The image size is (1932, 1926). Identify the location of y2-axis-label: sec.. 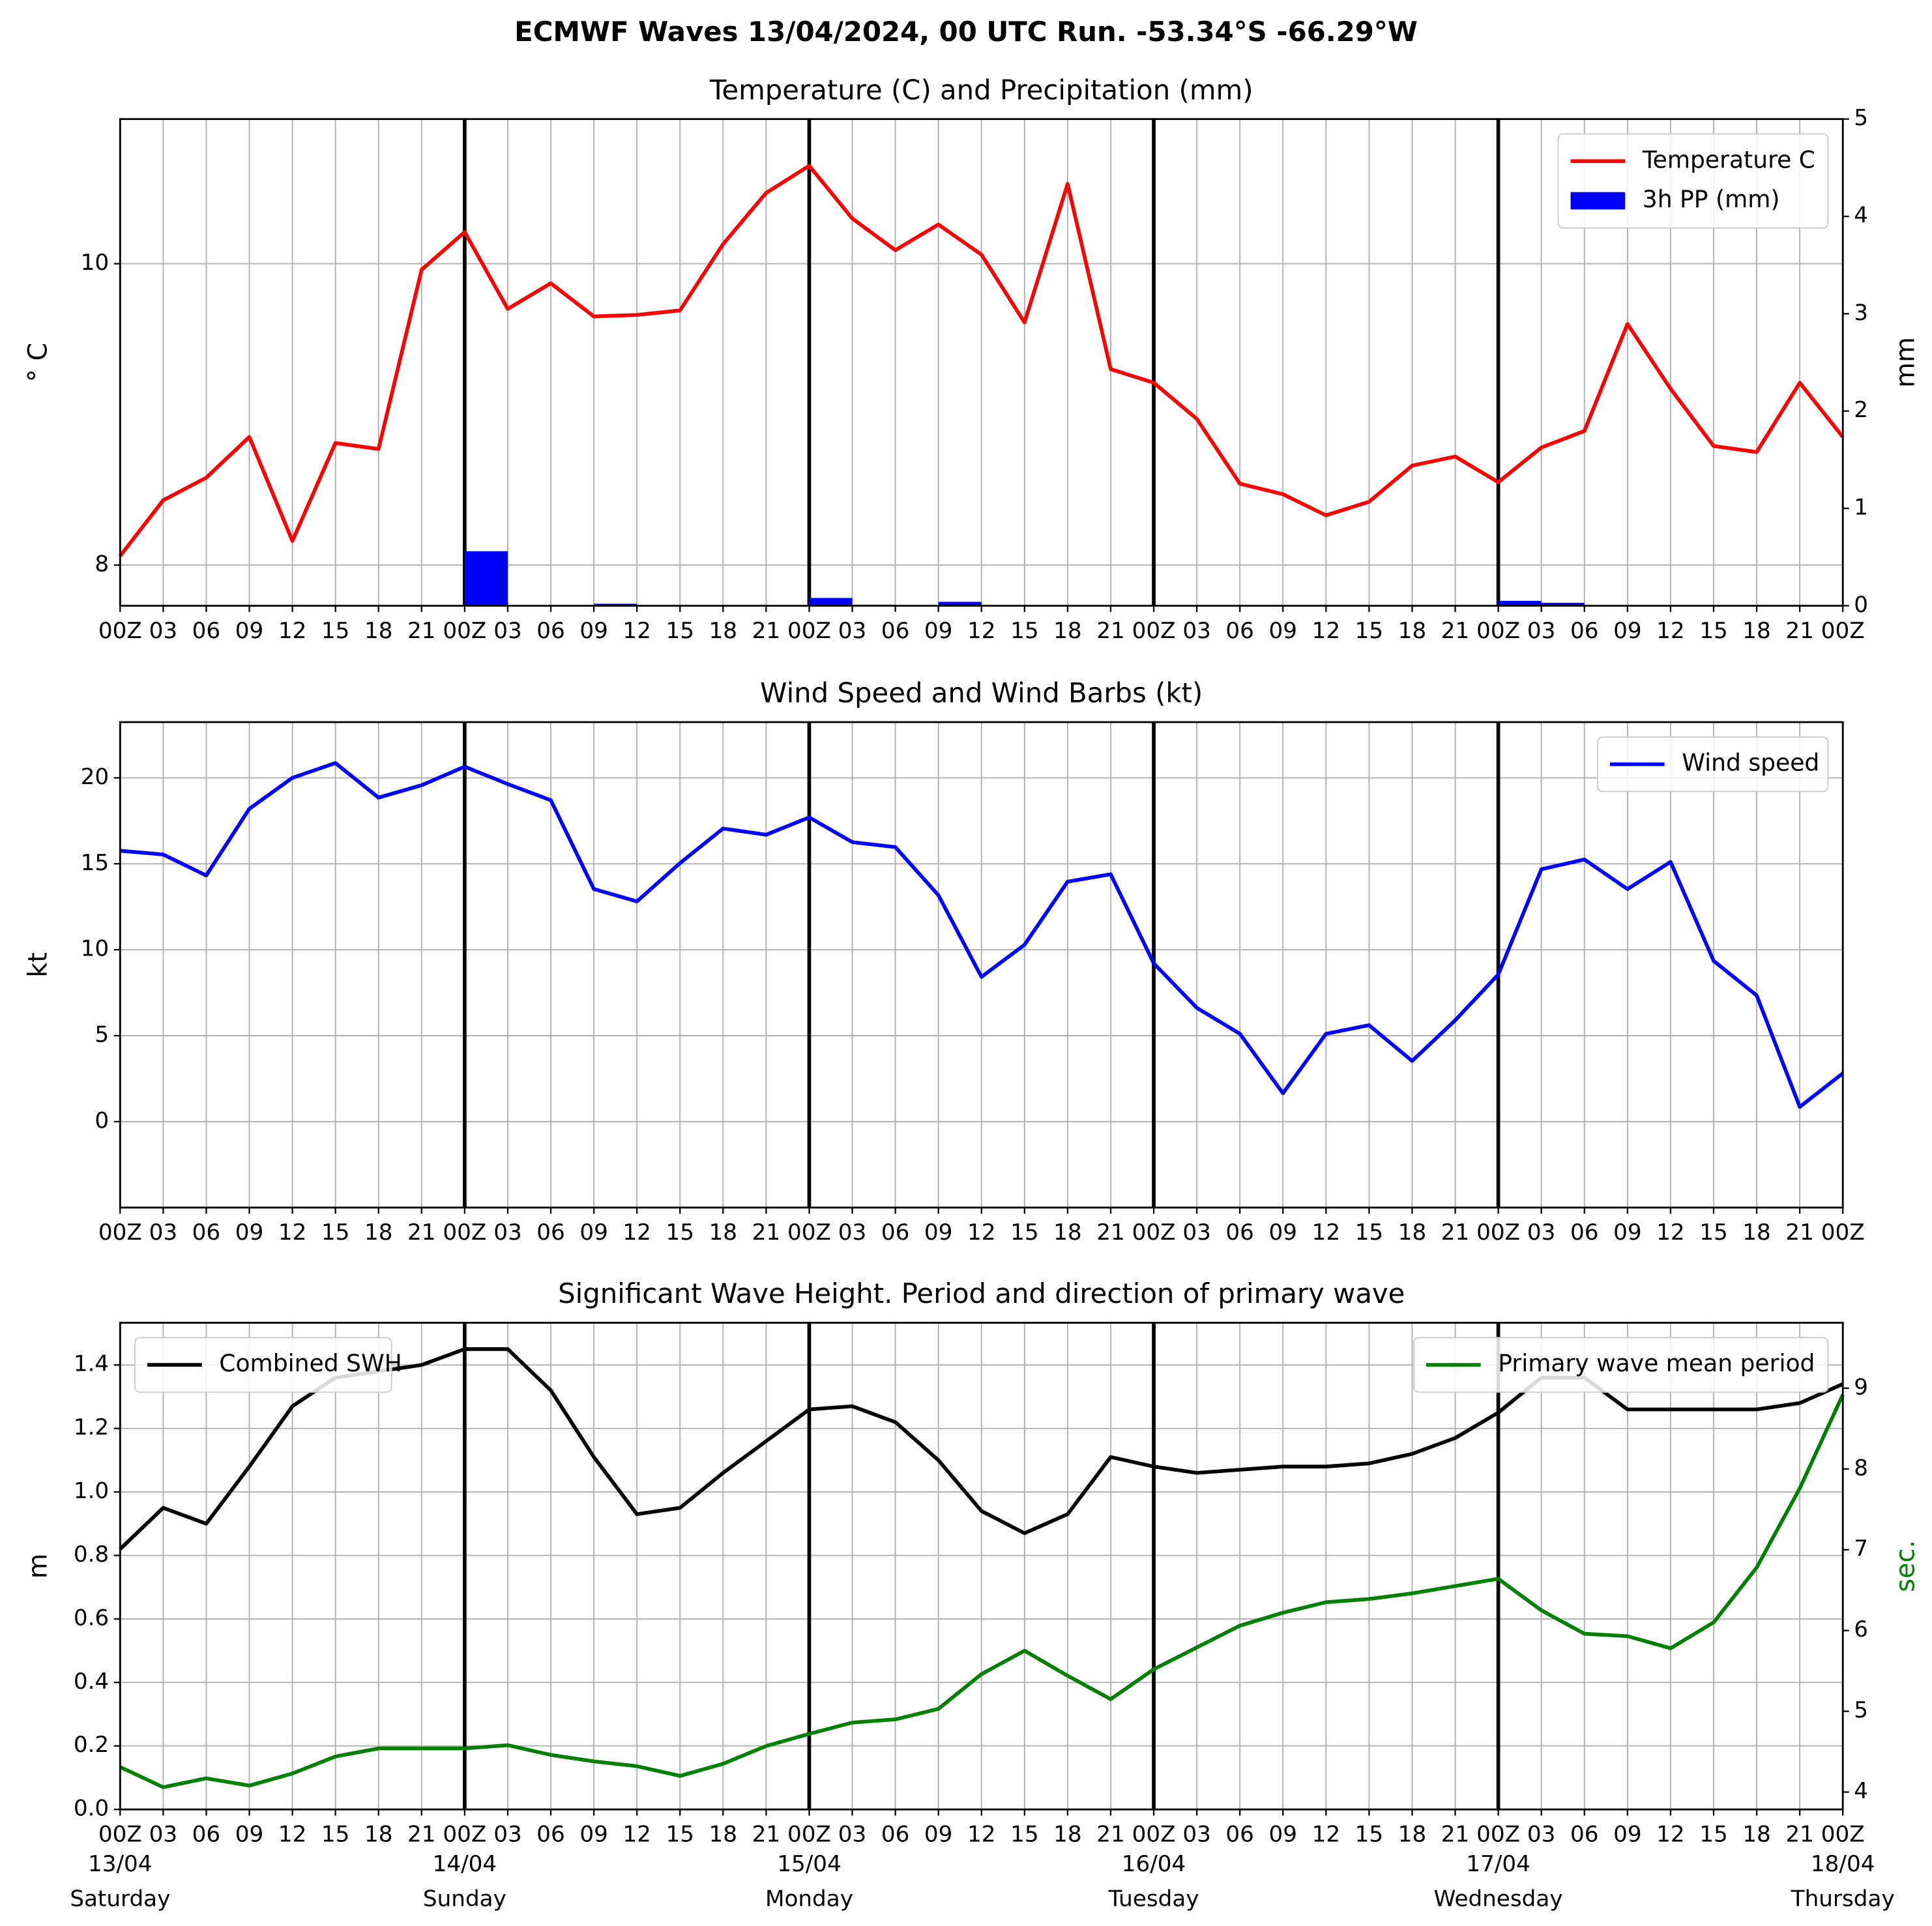
(1906, 1566).